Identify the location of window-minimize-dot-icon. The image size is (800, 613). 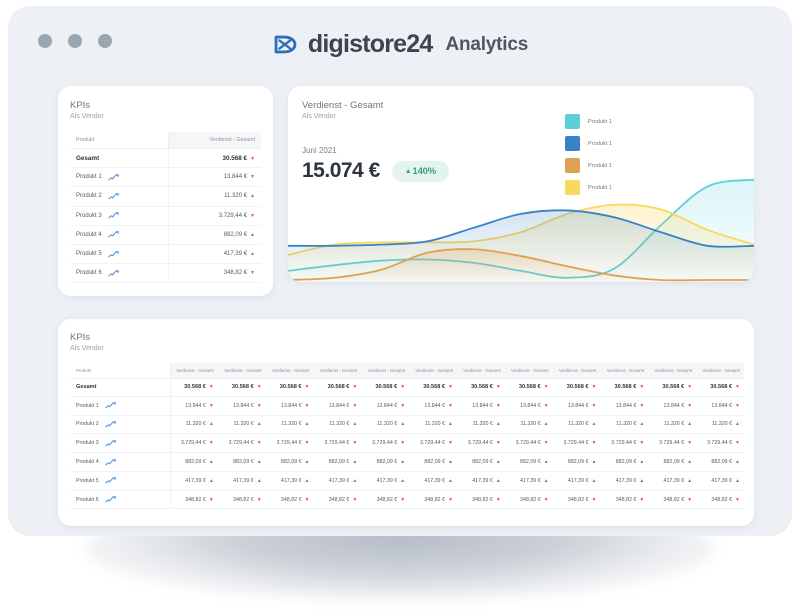
(75, 41).